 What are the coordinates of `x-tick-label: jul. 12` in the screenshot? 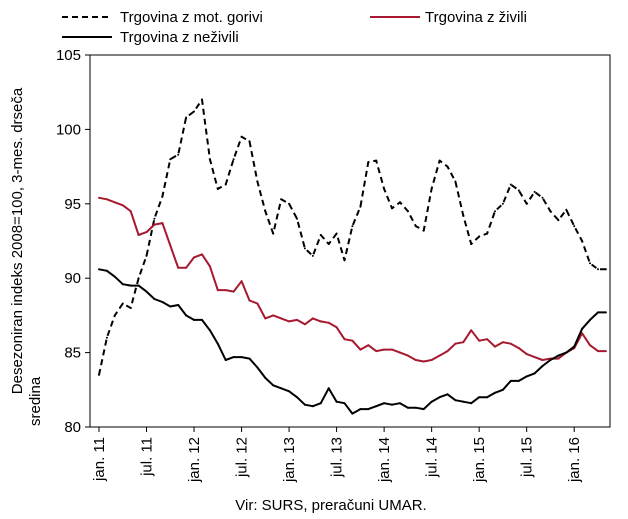 It's located at (242, 457).